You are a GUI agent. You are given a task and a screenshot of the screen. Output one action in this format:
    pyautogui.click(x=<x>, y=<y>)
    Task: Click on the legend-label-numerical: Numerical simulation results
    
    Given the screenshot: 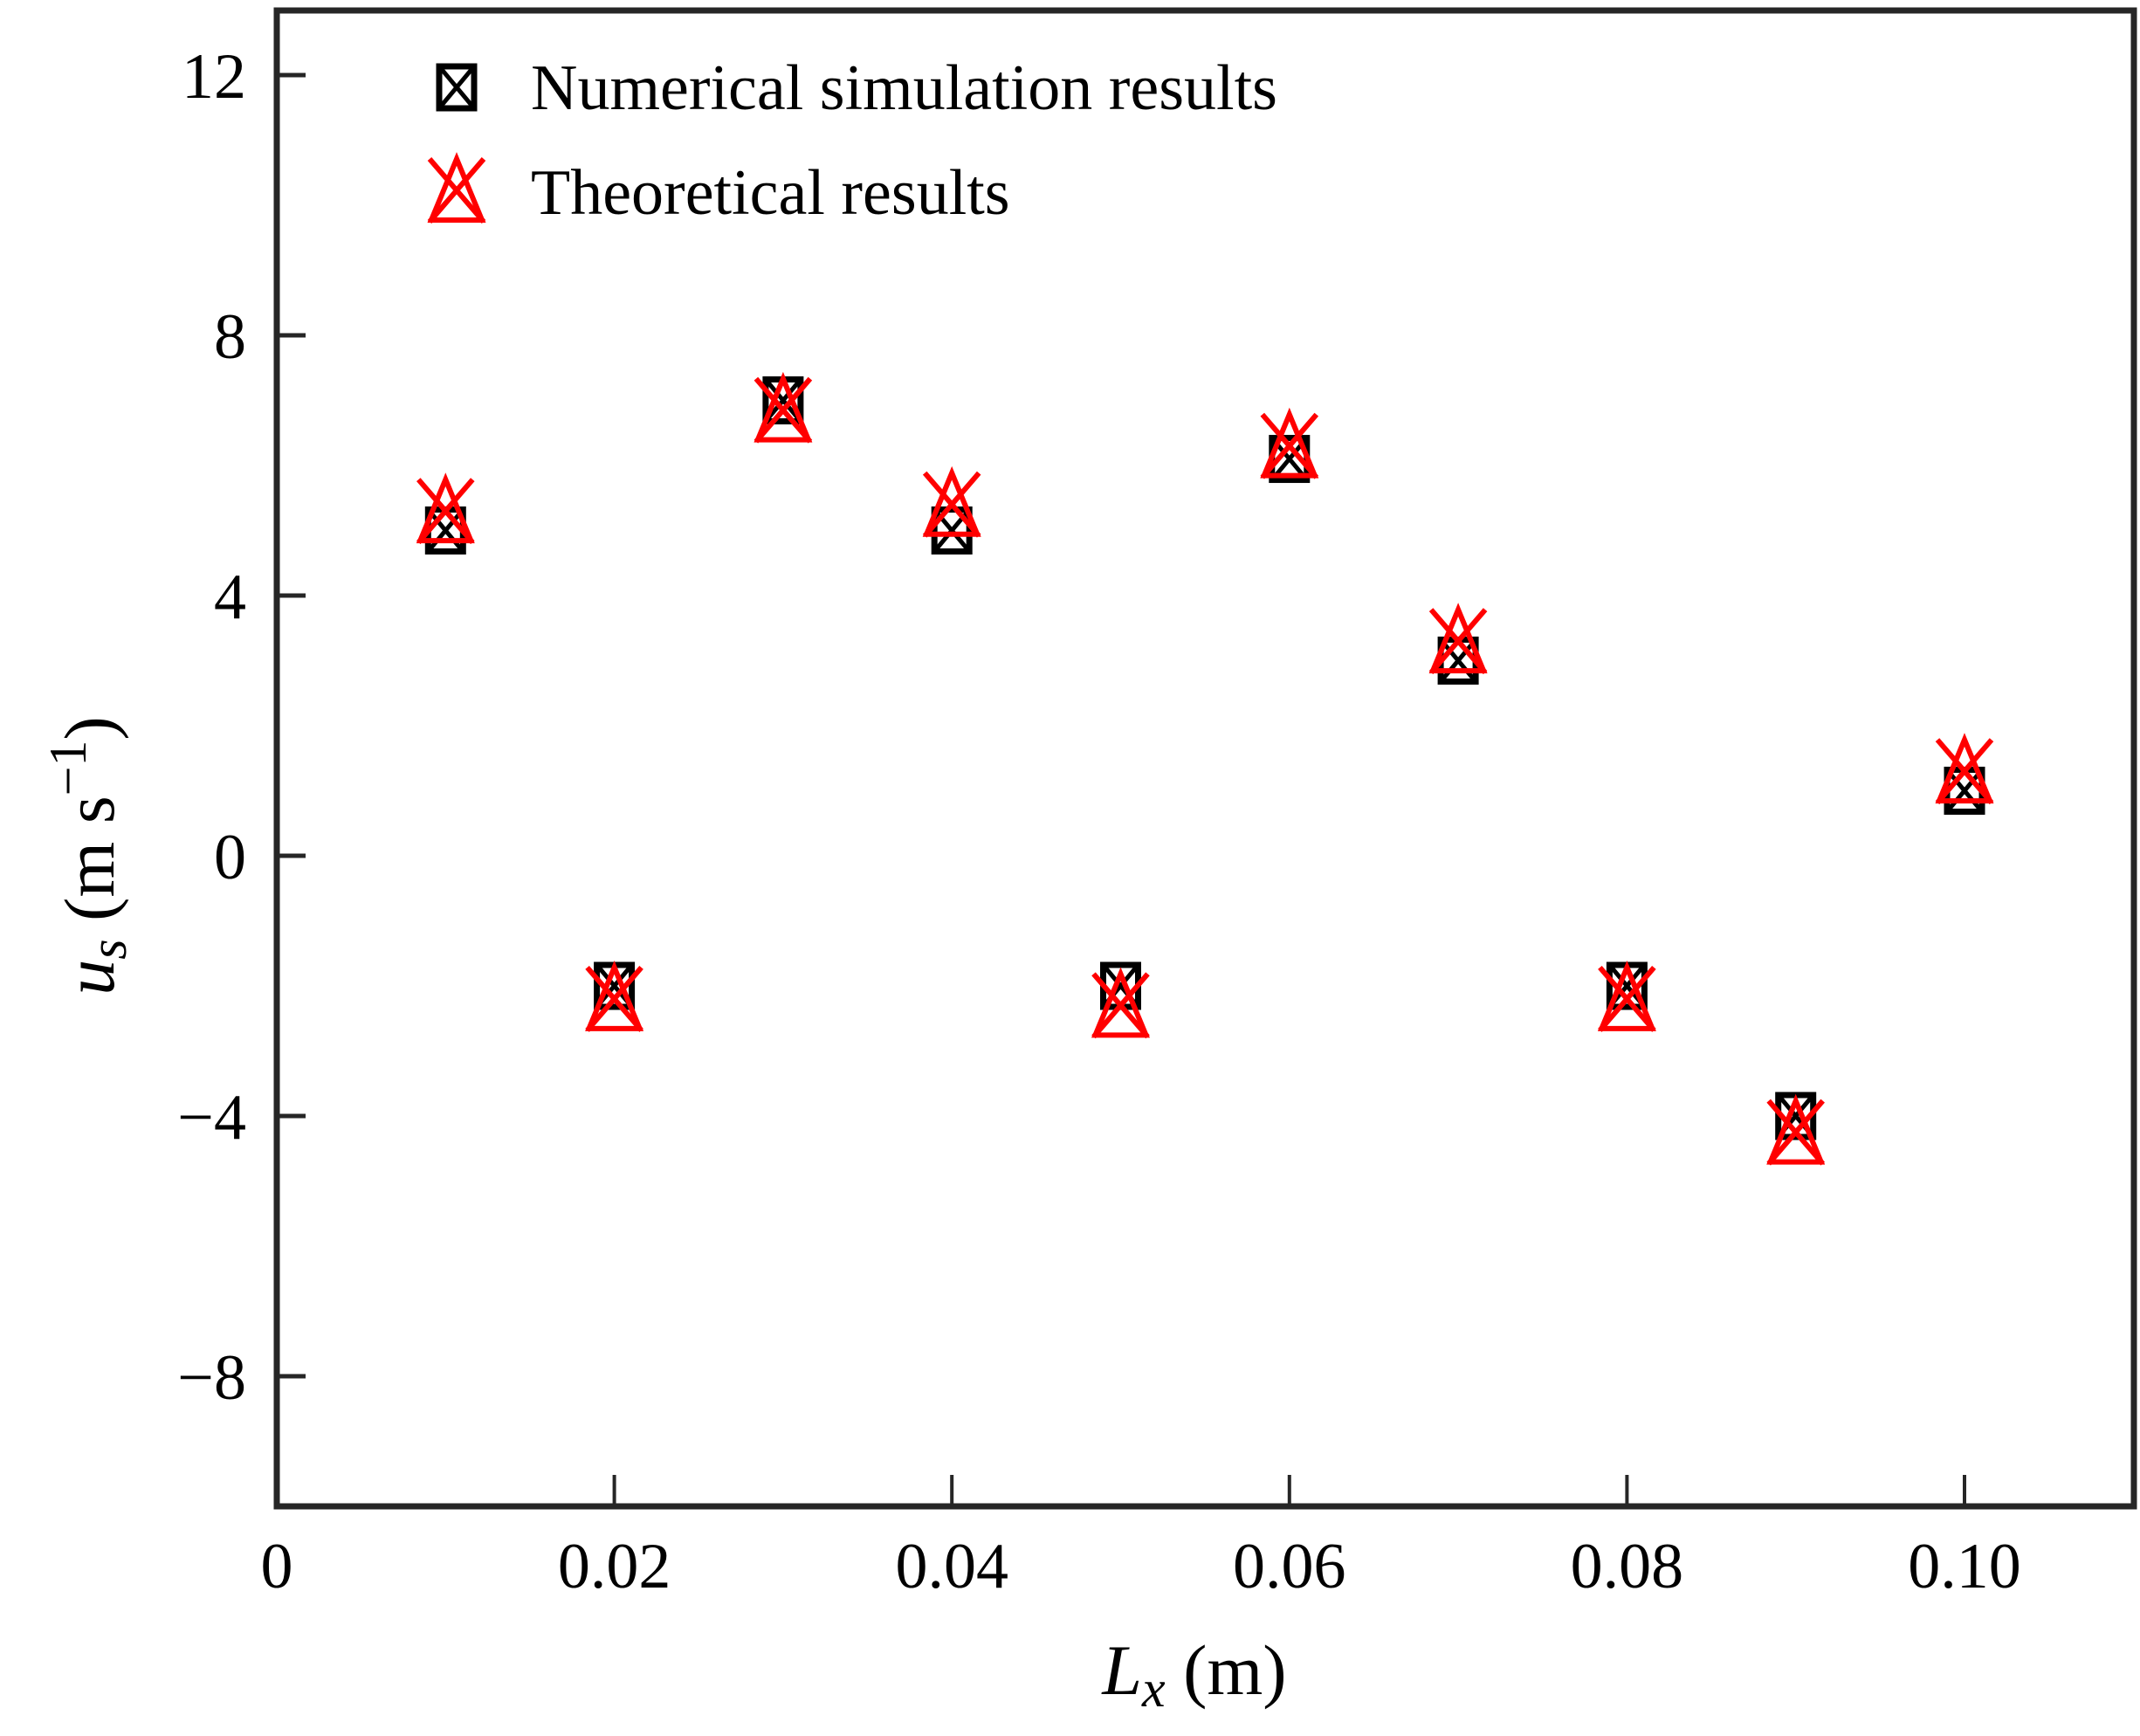 What is the action you would take?
    pyautogui.click(x=904, y=88)
    